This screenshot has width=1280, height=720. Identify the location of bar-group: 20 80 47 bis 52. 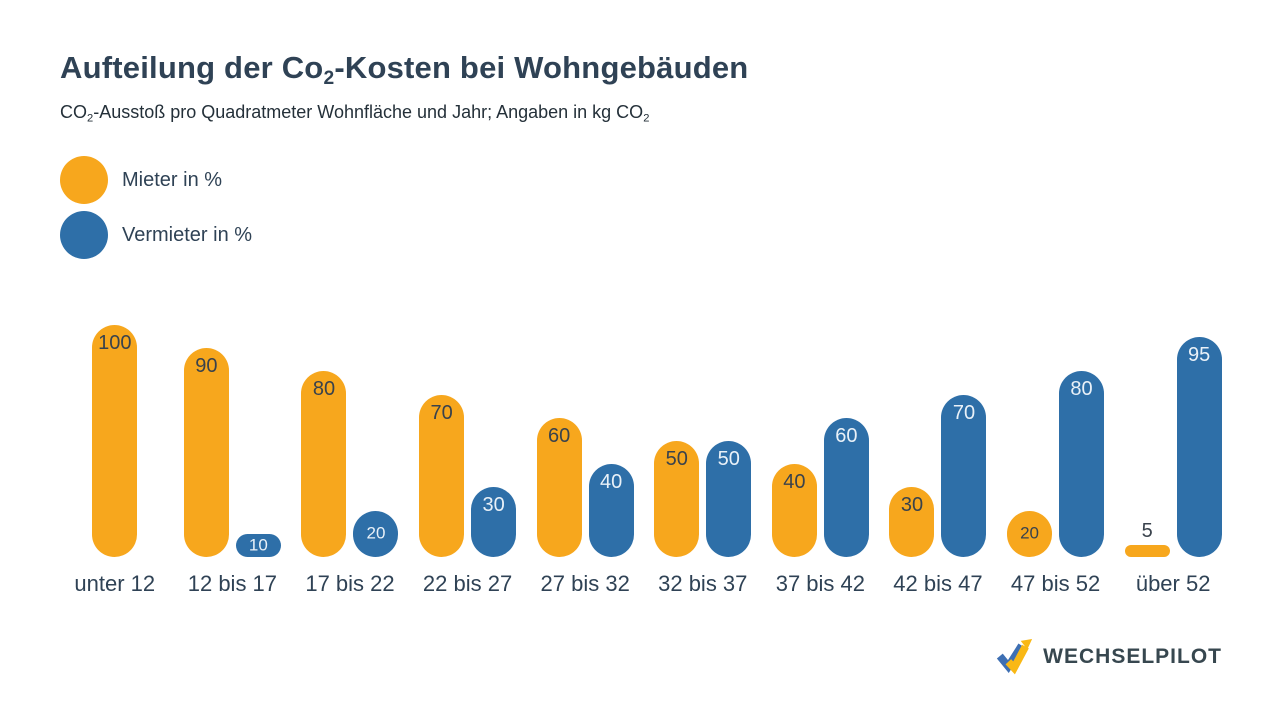
(1056, 461).